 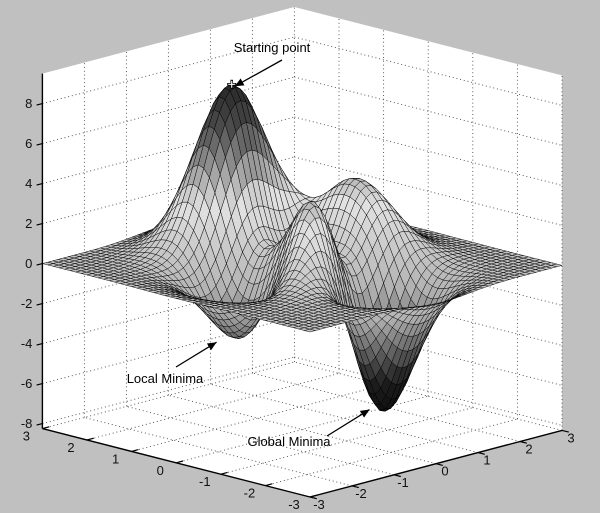 What do you see at coordinates (28, 143) in the screenshot?
I see `z-tick-label: 6` at bounding box center [28, 143].